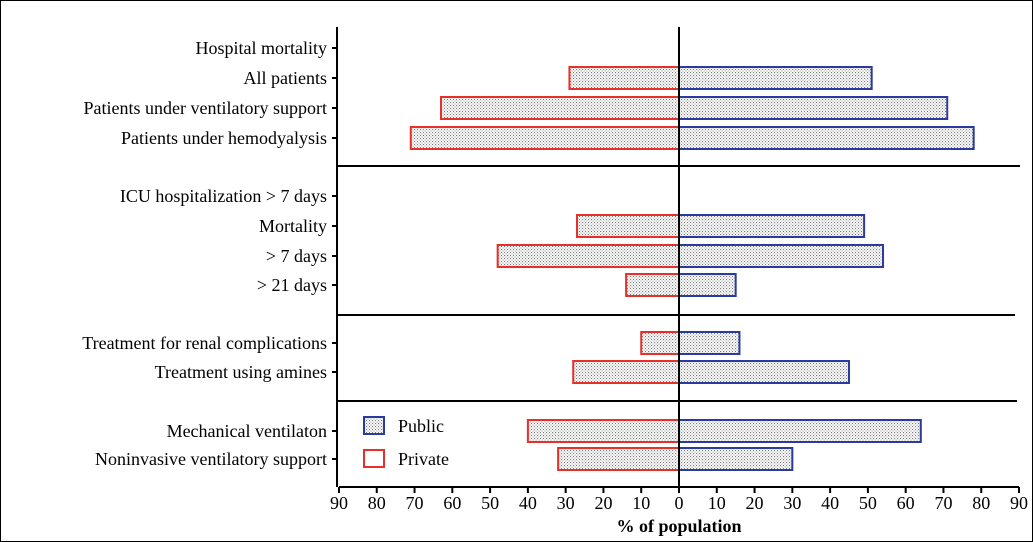  I want to click on category-label: > 7 days, so click(296, 256).